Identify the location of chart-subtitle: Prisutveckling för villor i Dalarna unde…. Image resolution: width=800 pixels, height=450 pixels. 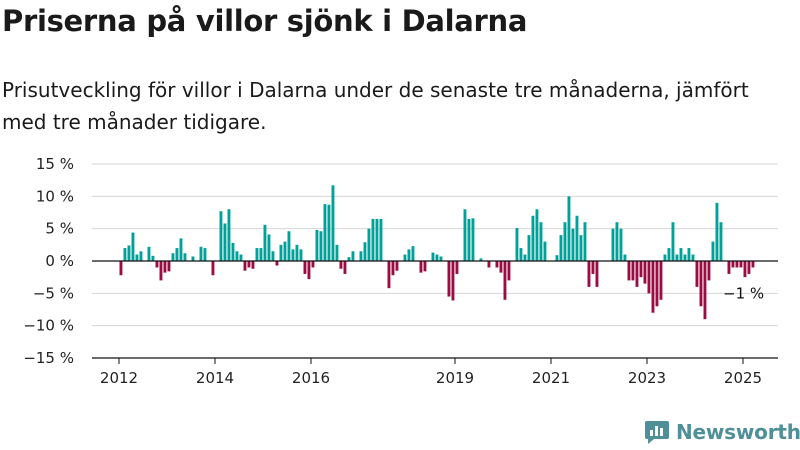
(375, 106).